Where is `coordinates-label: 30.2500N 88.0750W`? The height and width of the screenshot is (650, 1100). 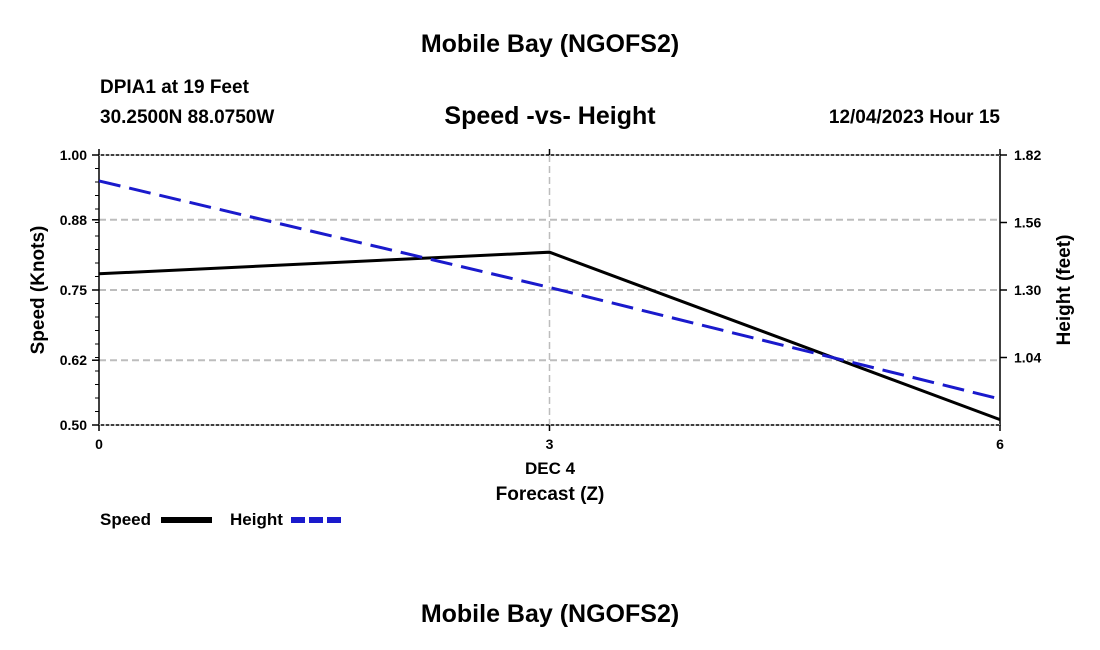
coordinates-label: 30.2500N 88.0750W is located at coordinates (187, 117).